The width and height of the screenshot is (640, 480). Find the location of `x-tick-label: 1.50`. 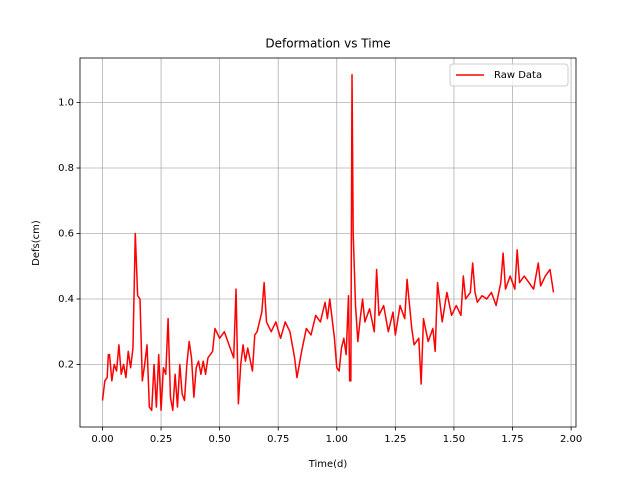

x-tick-label: 1.50 is located at coordinates (454, 439).